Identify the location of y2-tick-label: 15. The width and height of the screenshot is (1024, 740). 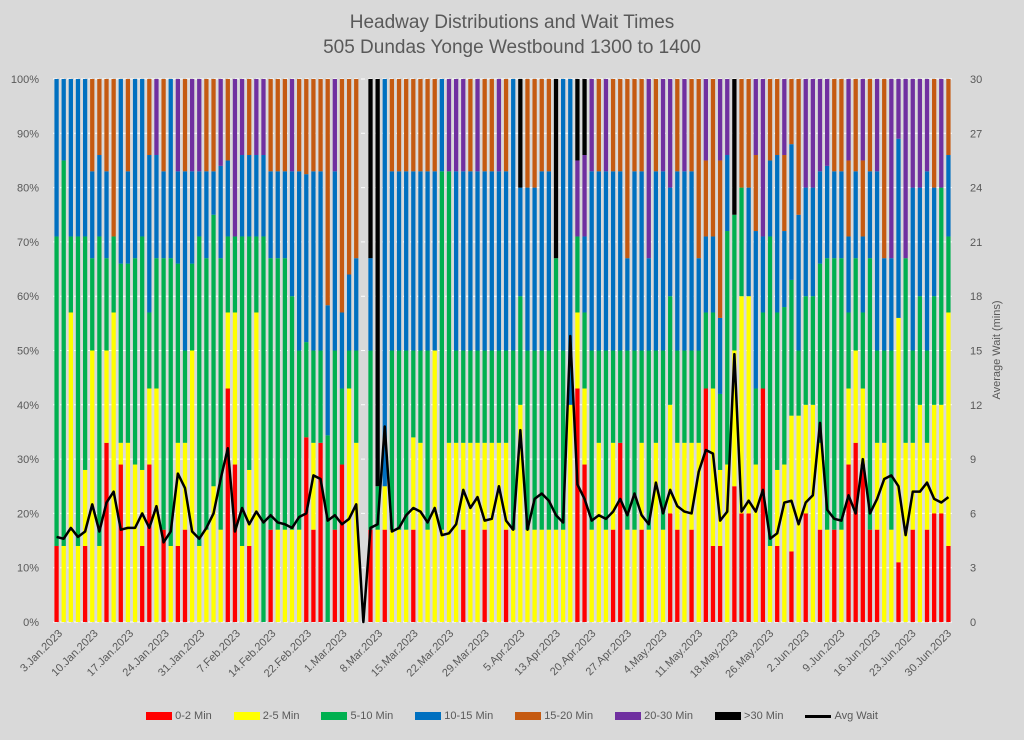
(976, 352).